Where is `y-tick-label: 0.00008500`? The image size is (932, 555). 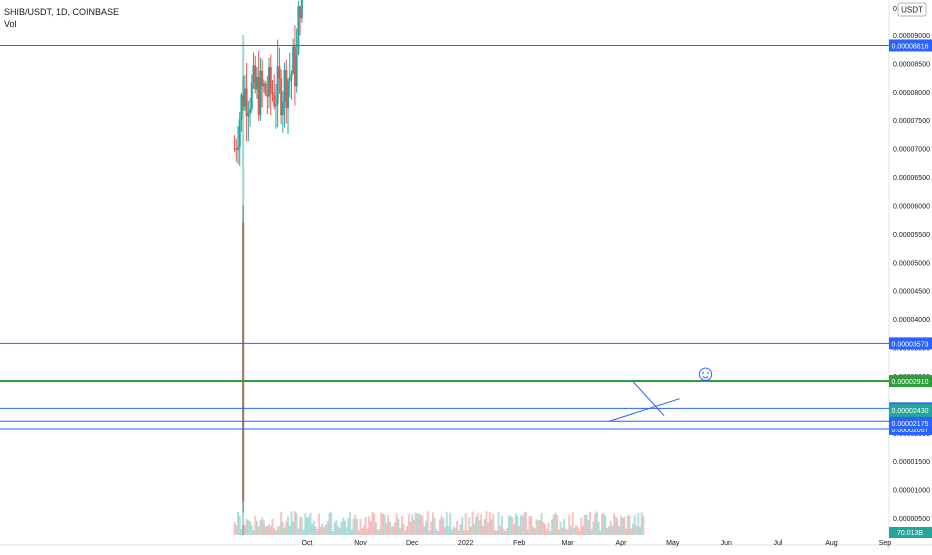
y-tick-label: 0.00008500 is located at coordinates (911, 64).